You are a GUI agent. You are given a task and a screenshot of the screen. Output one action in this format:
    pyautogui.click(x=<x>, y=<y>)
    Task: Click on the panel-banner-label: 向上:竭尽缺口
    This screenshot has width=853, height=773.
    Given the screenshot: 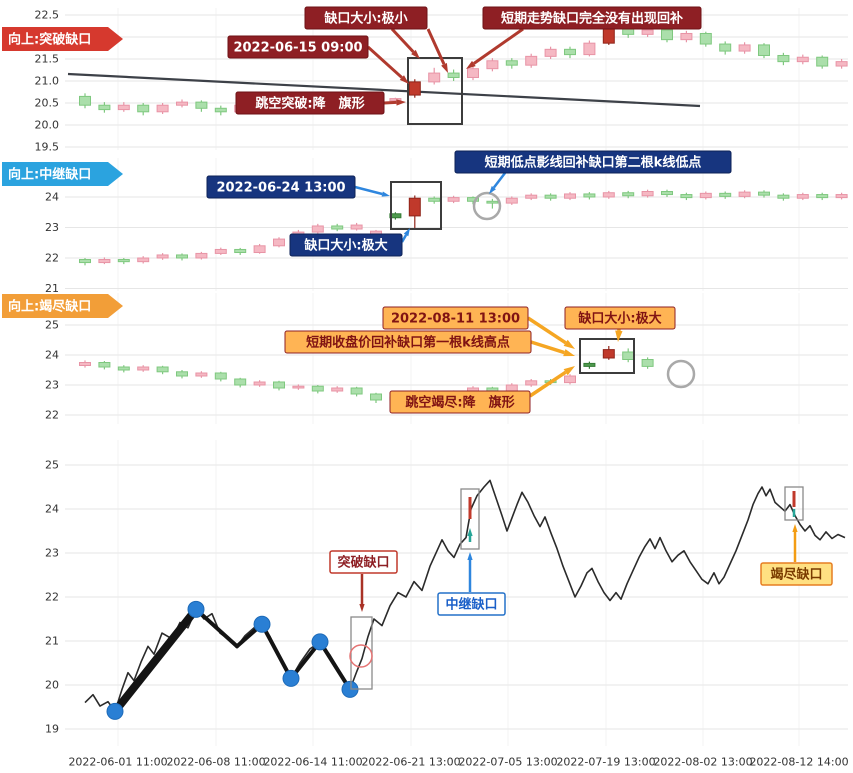 What is the action you would take?
    pyautogui.click(x=49, y=307)
    